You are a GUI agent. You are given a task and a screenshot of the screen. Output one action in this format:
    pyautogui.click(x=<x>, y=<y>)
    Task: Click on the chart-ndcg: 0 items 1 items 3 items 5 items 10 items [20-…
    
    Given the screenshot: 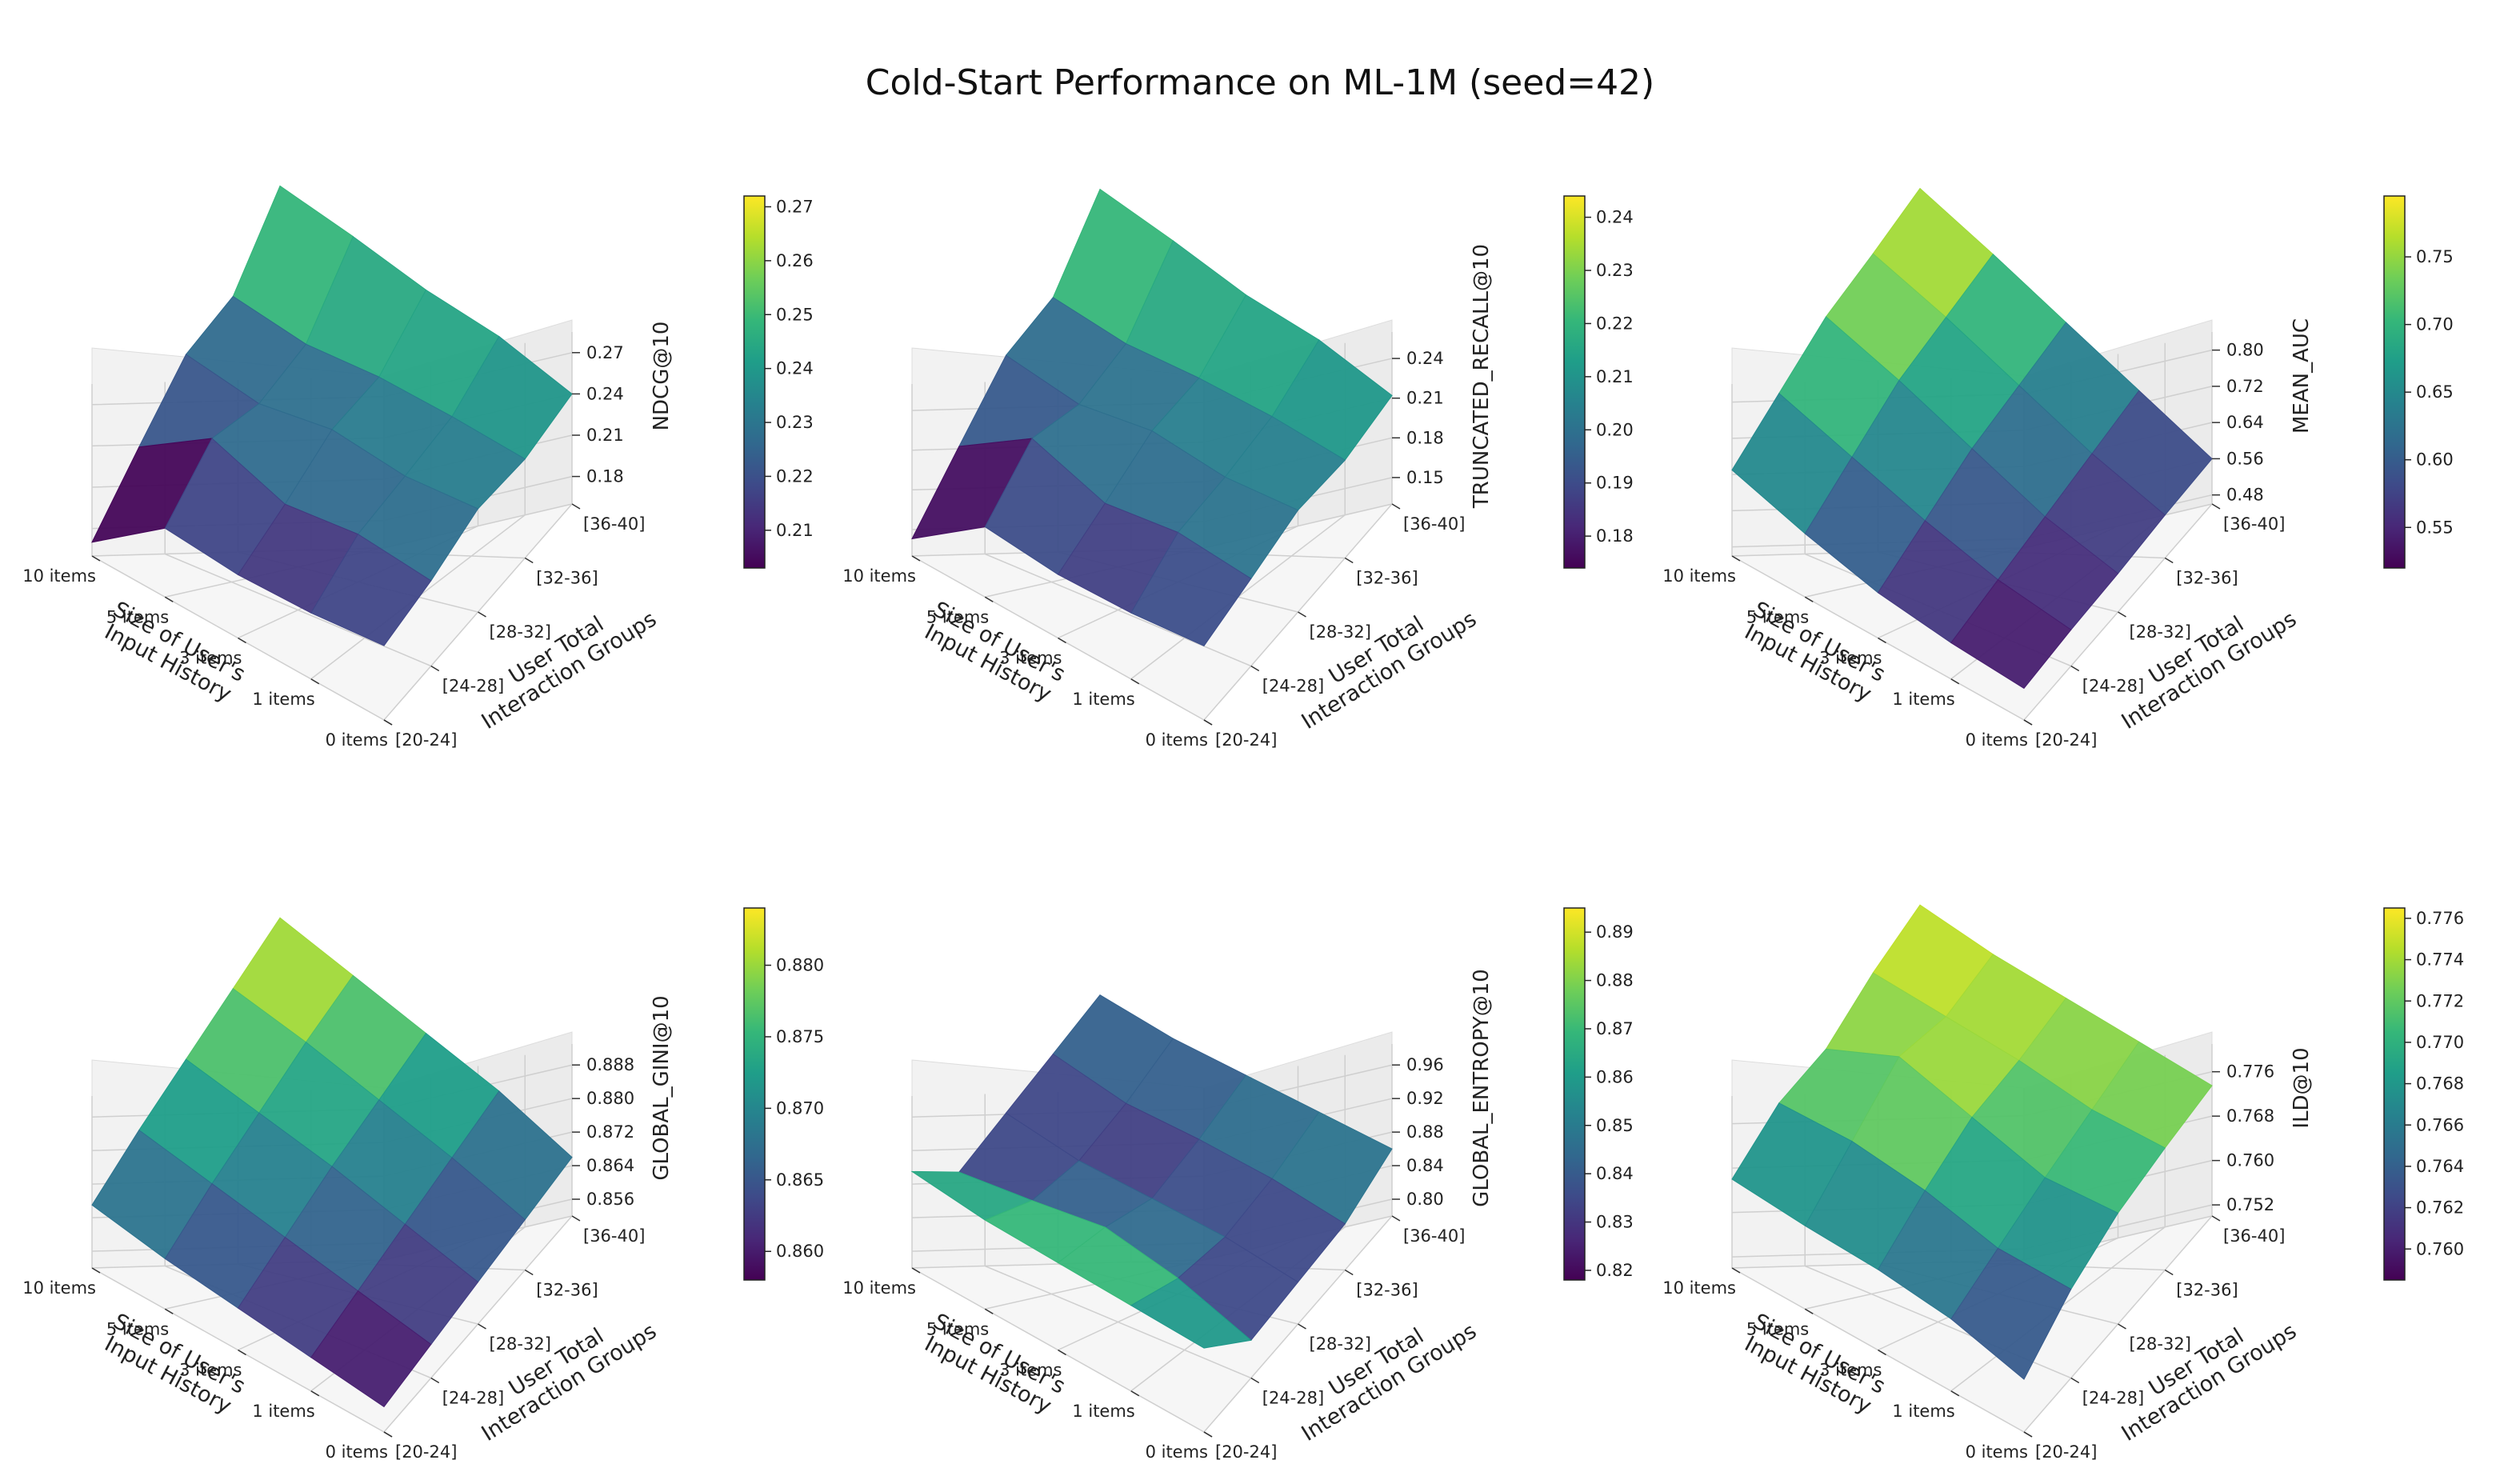 What is the action you would take?
    pyautogui.click(x=418, y=467)
    